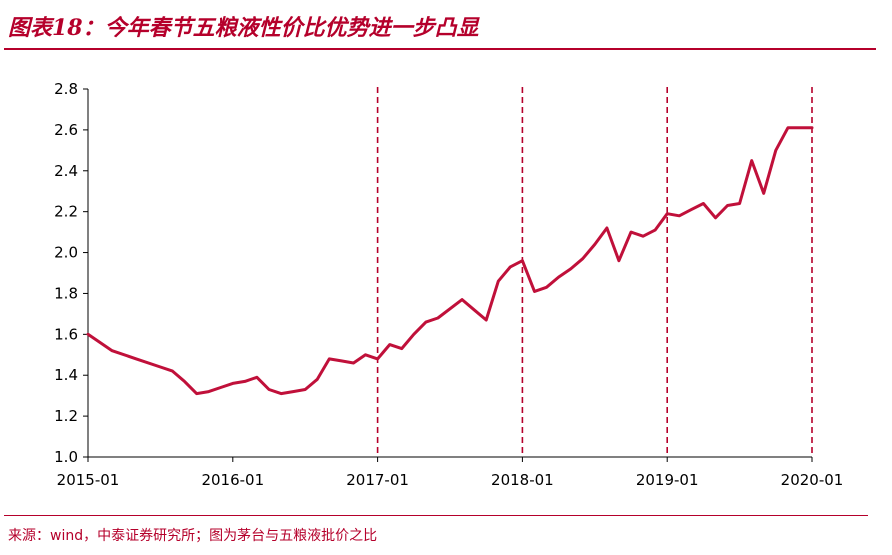 The height and width of the screenshot is (555, 892). I want to click on y-tick-label: 2.8, so click(66, 89).